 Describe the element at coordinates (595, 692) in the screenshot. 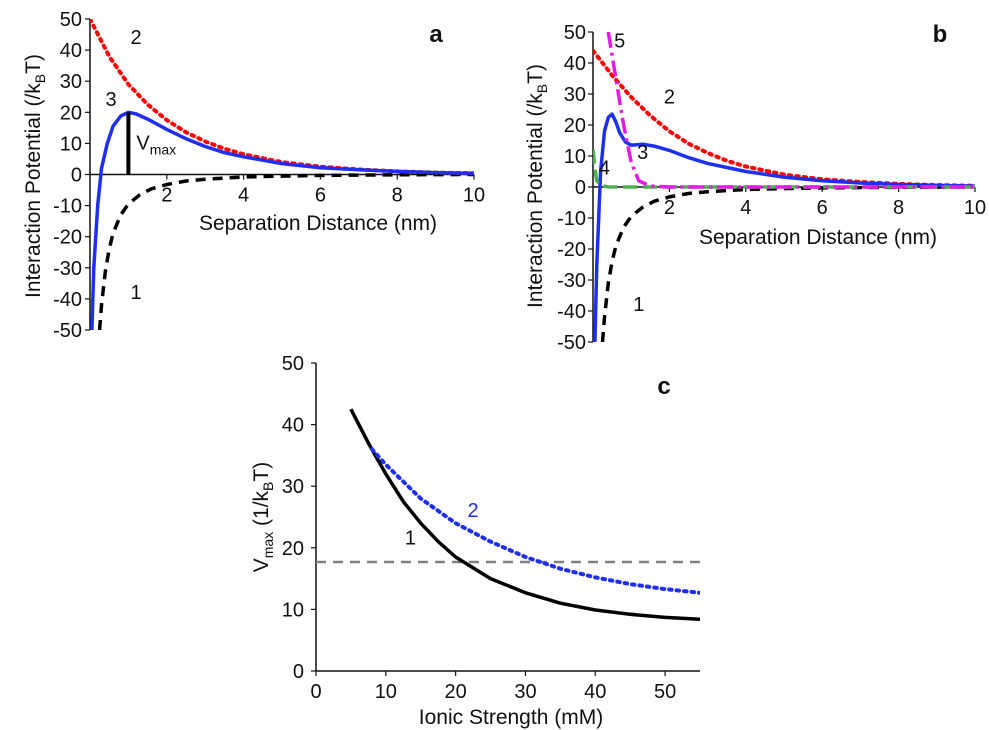

I see `x-tick-label: 40` at that location.